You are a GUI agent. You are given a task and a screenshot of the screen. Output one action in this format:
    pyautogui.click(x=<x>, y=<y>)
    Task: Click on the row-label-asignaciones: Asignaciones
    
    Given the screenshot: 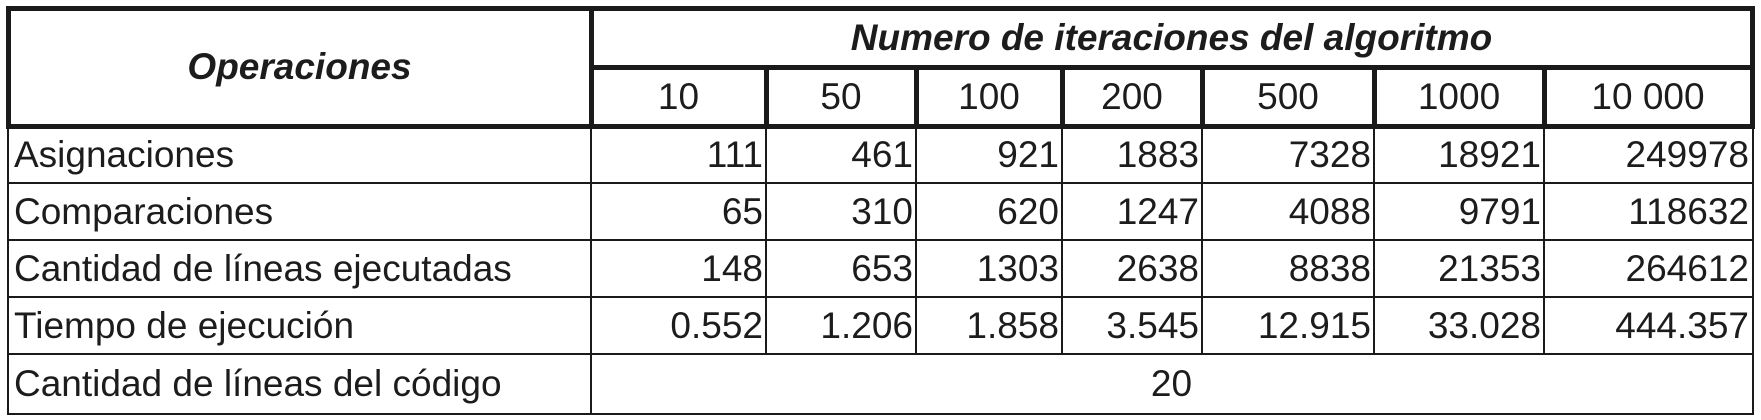 What is the action you would take?
    pyautogui.click(x=124, y=154)
    